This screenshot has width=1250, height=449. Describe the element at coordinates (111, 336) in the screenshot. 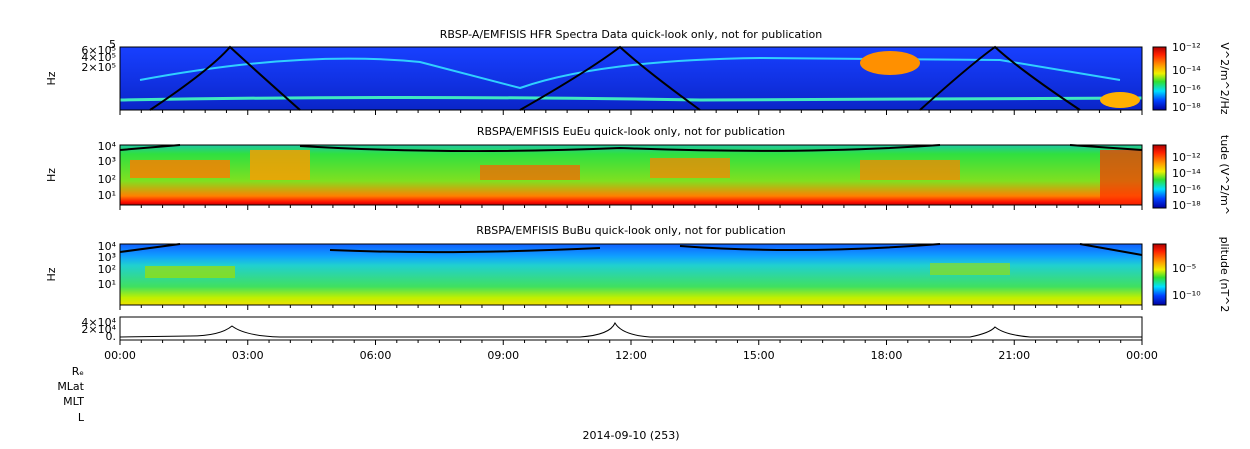

I see `y-tick-label: 0.` at that location.